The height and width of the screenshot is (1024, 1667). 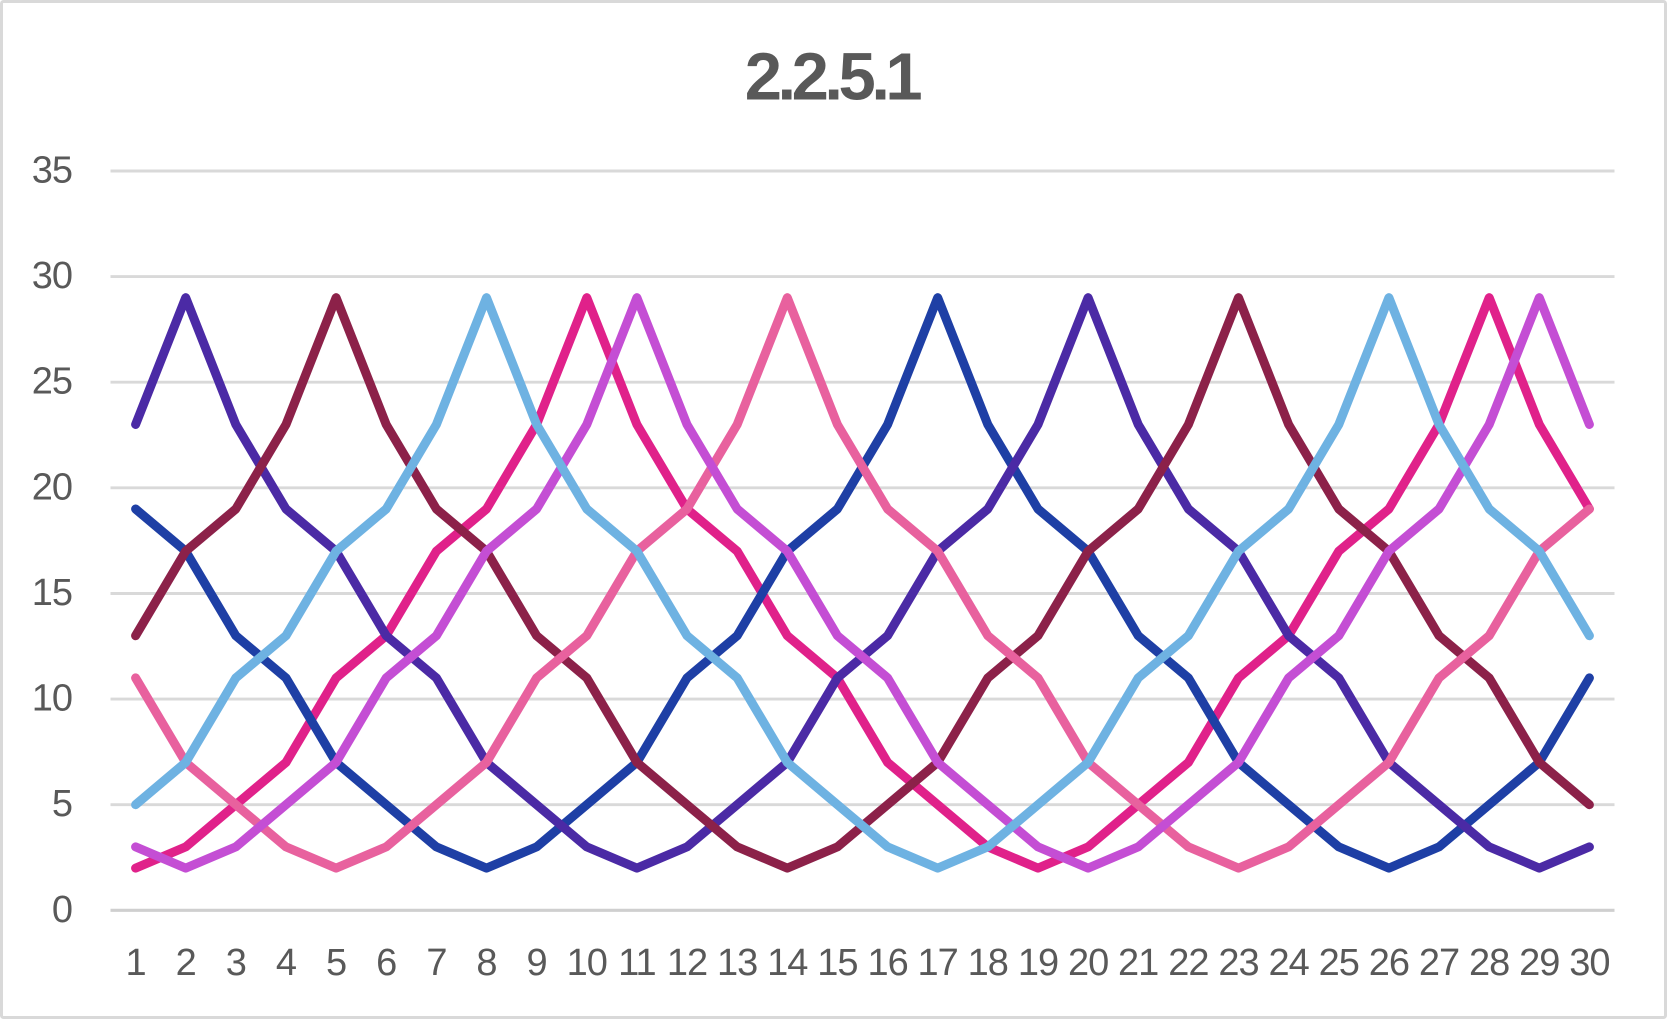 I want to click on svg-text: 17, so click(x=938, y=963).